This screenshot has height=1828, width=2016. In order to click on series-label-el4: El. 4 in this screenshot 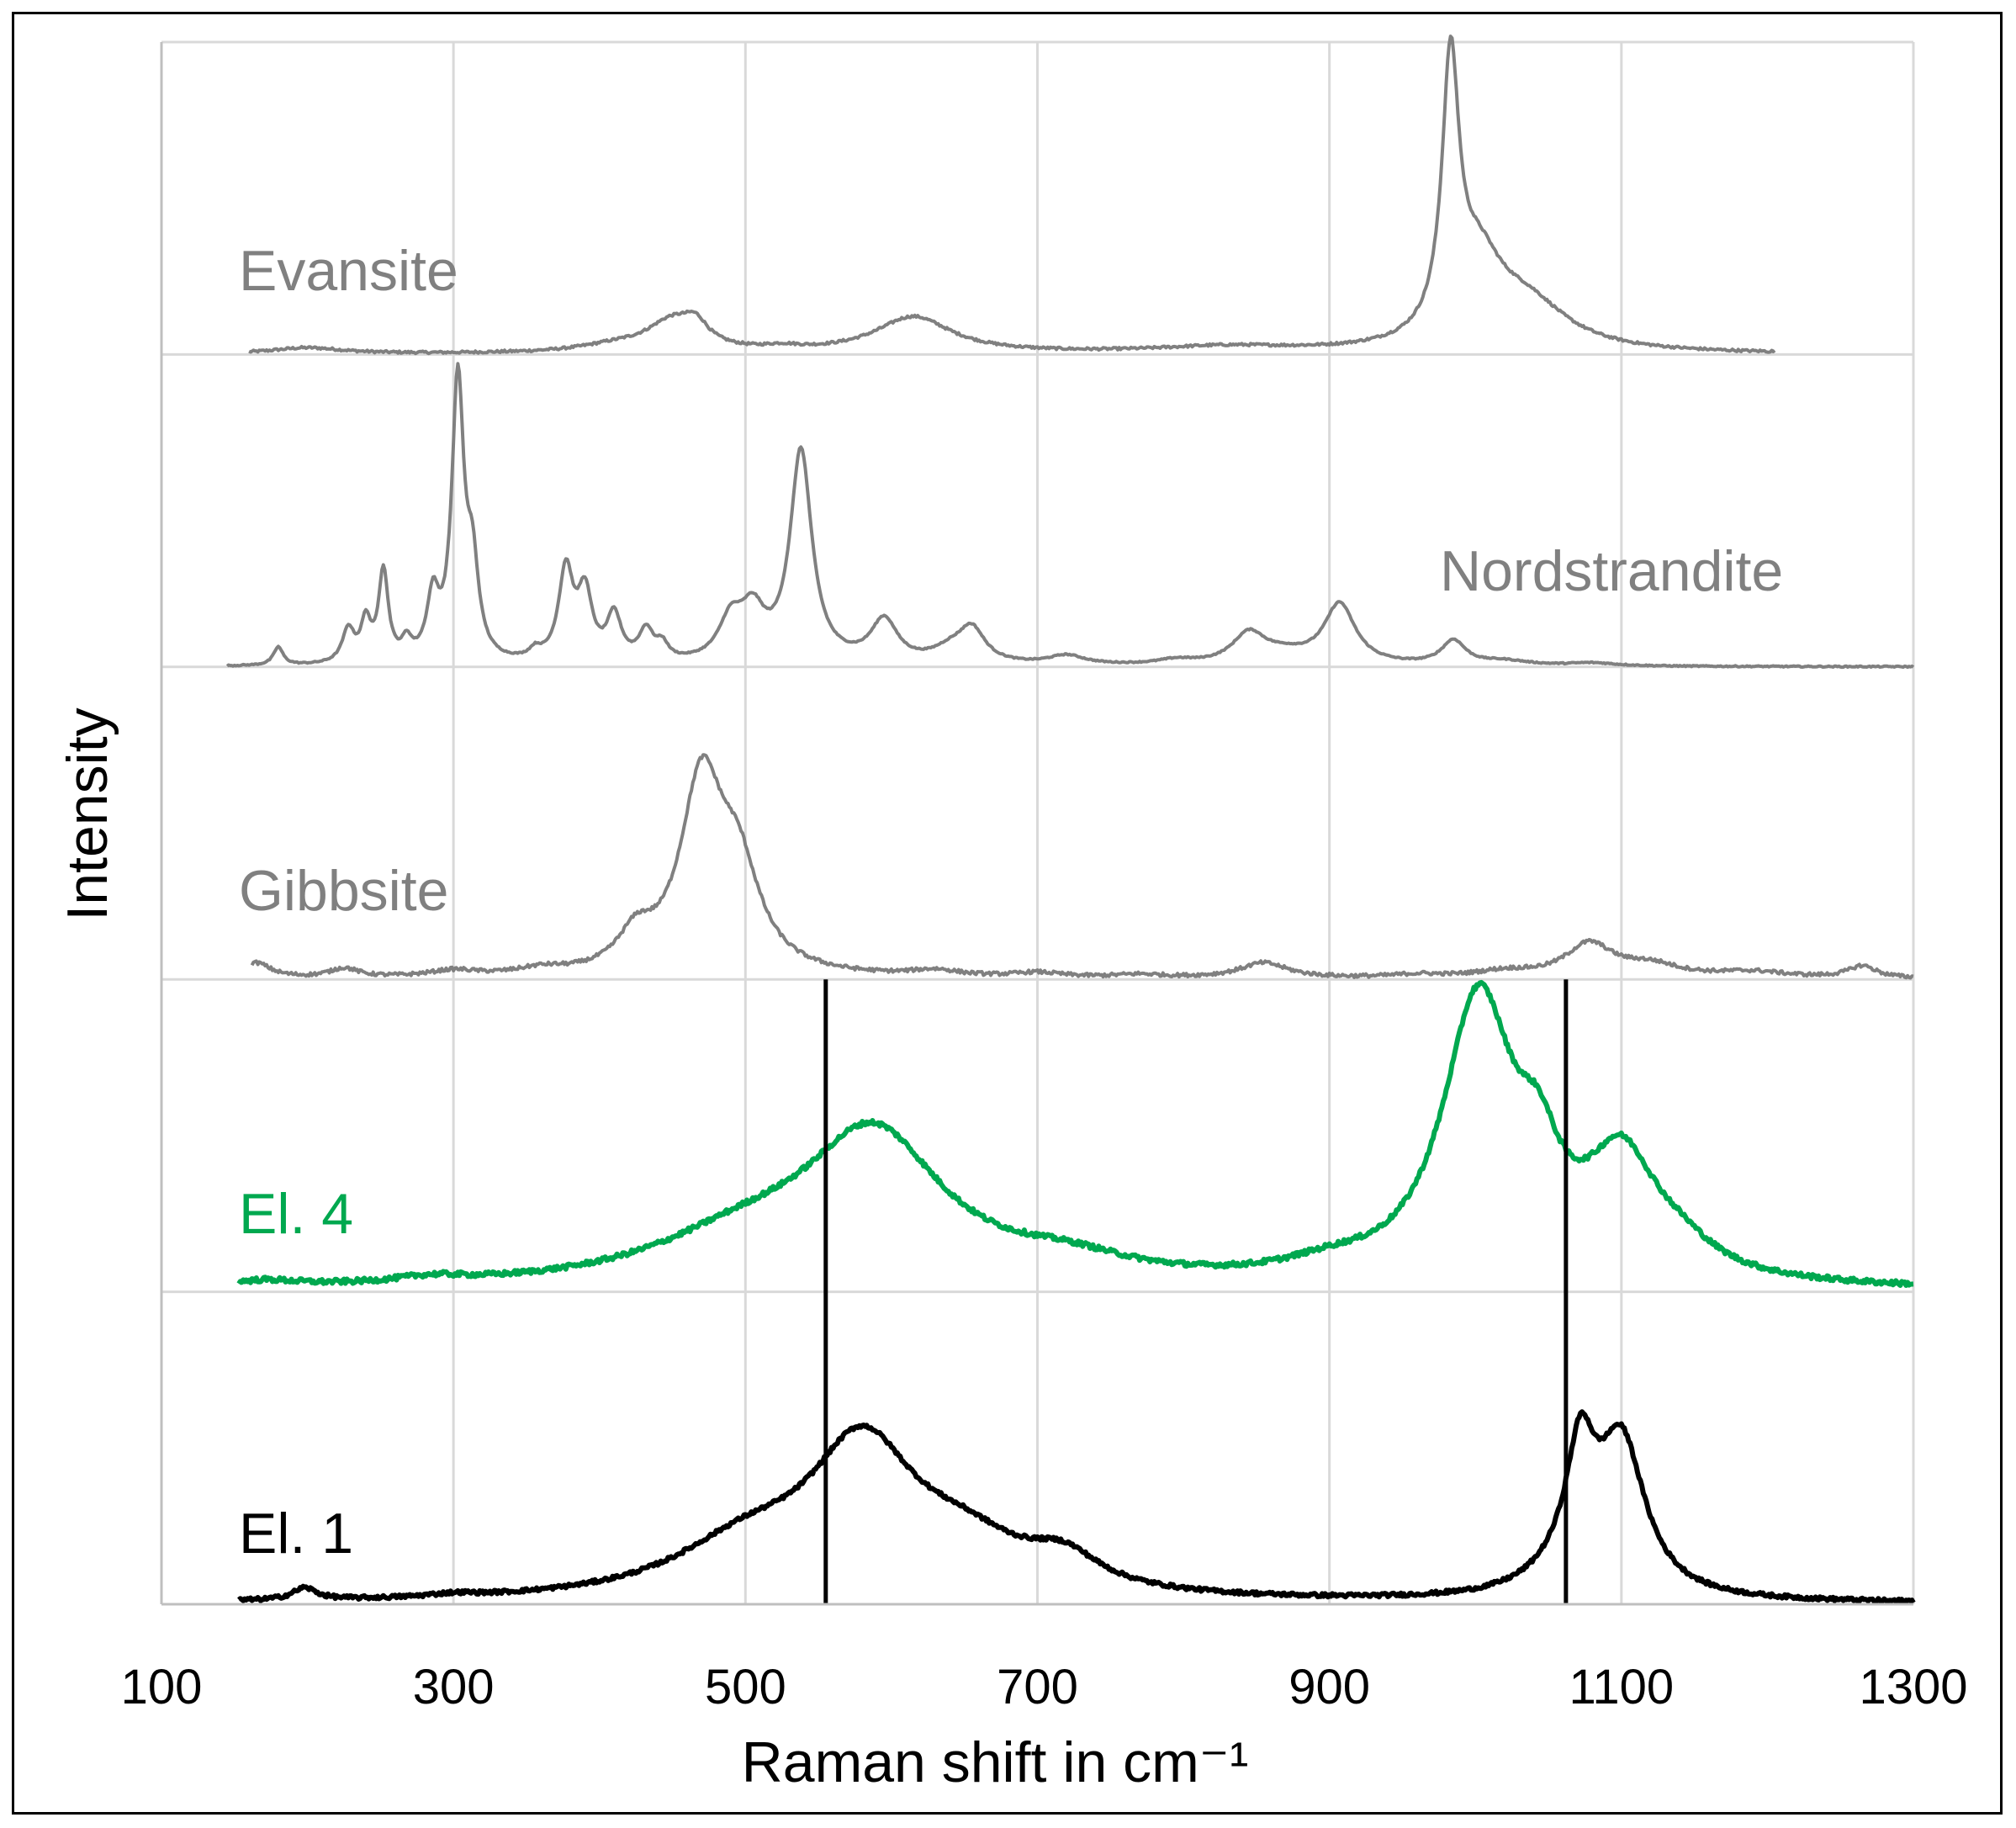, I will do `click(296, 1214)`.